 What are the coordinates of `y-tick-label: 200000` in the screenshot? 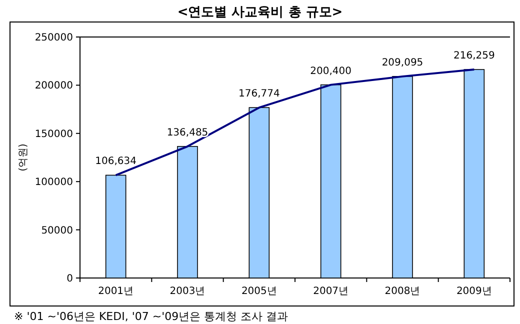 It's located at (53, 86).